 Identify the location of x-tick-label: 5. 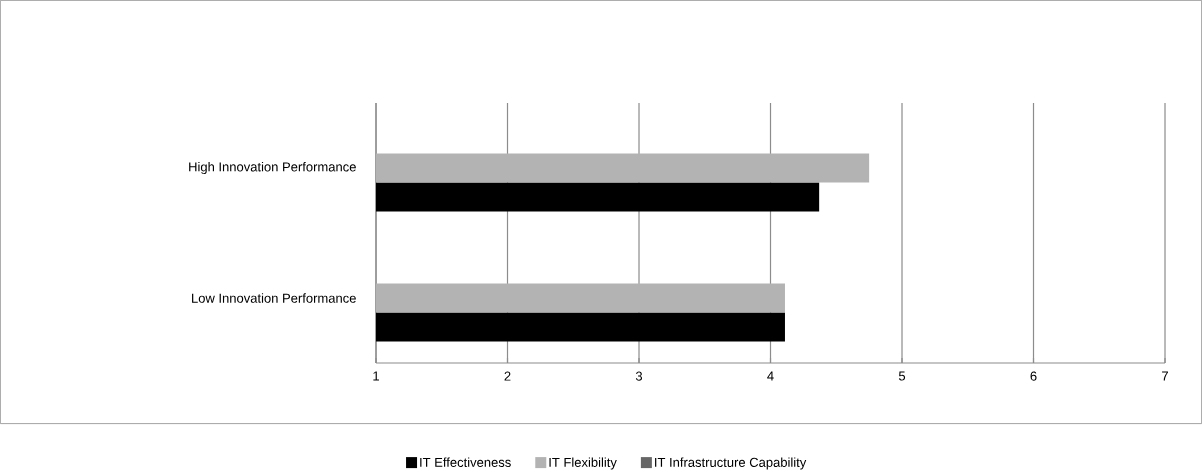
(902, 376).